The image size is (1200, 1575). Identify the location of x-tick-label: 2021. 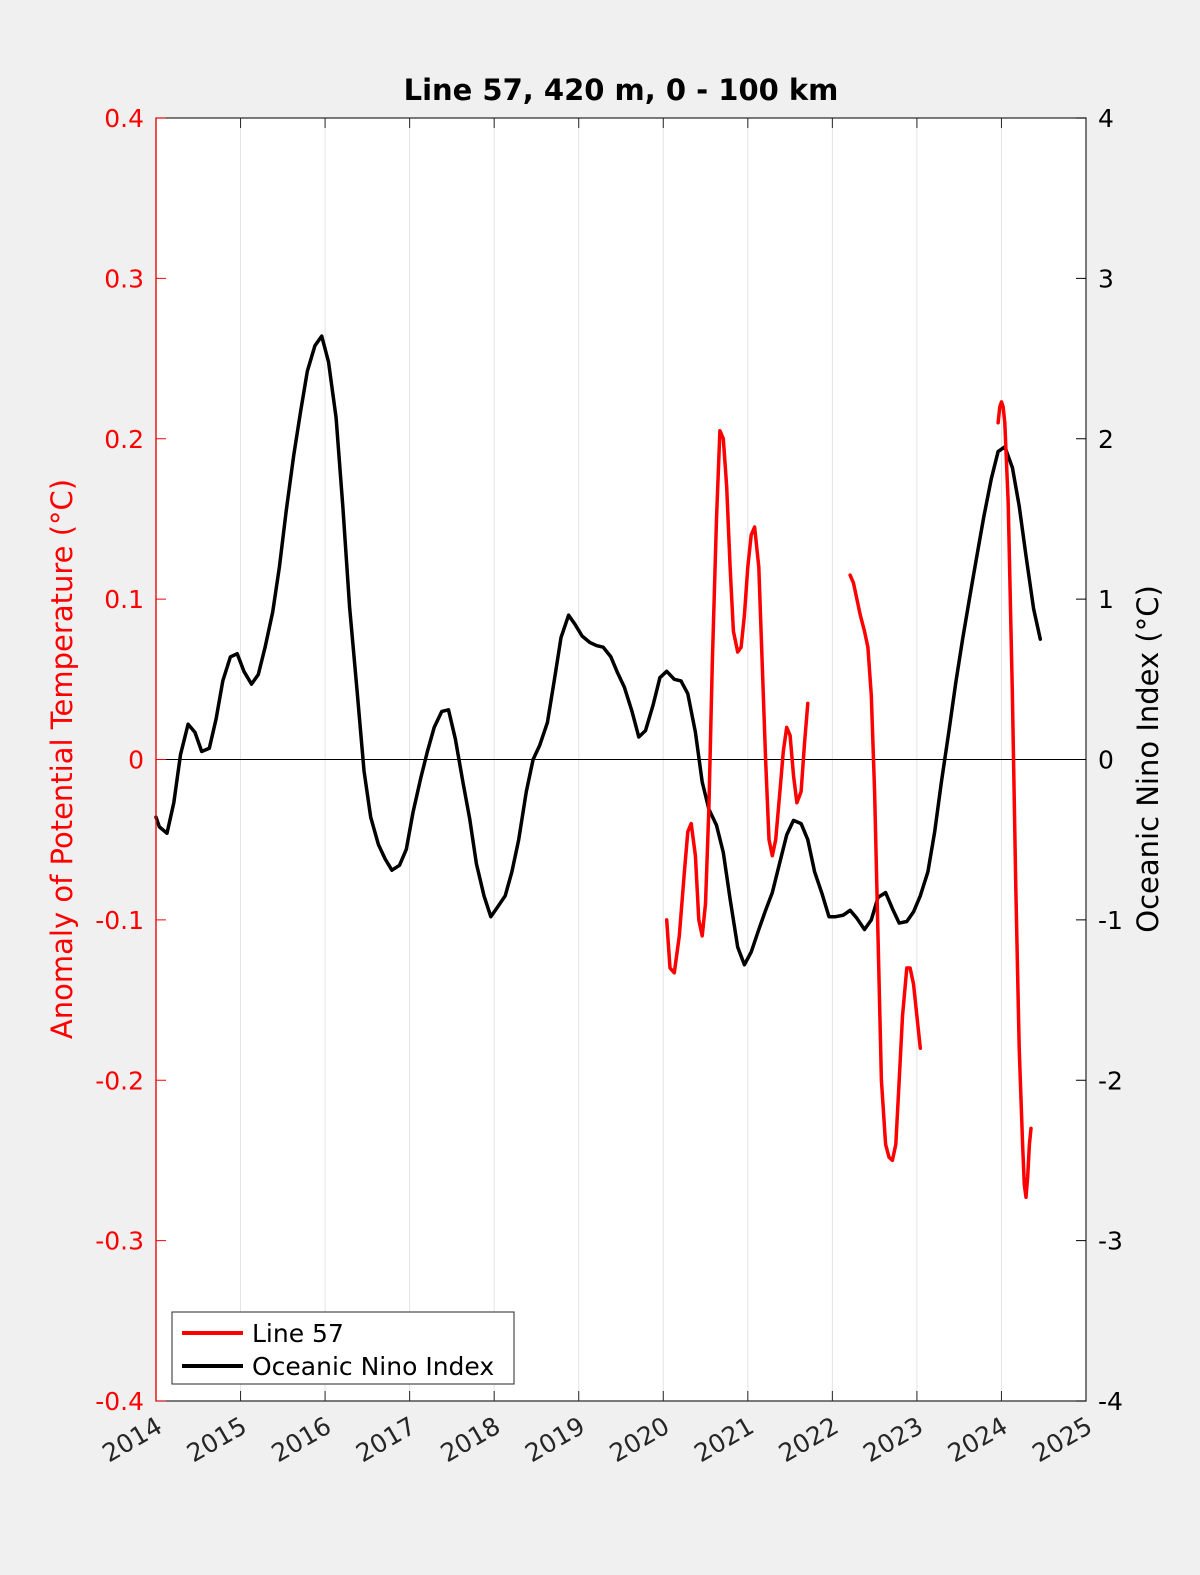
(724, 1439).